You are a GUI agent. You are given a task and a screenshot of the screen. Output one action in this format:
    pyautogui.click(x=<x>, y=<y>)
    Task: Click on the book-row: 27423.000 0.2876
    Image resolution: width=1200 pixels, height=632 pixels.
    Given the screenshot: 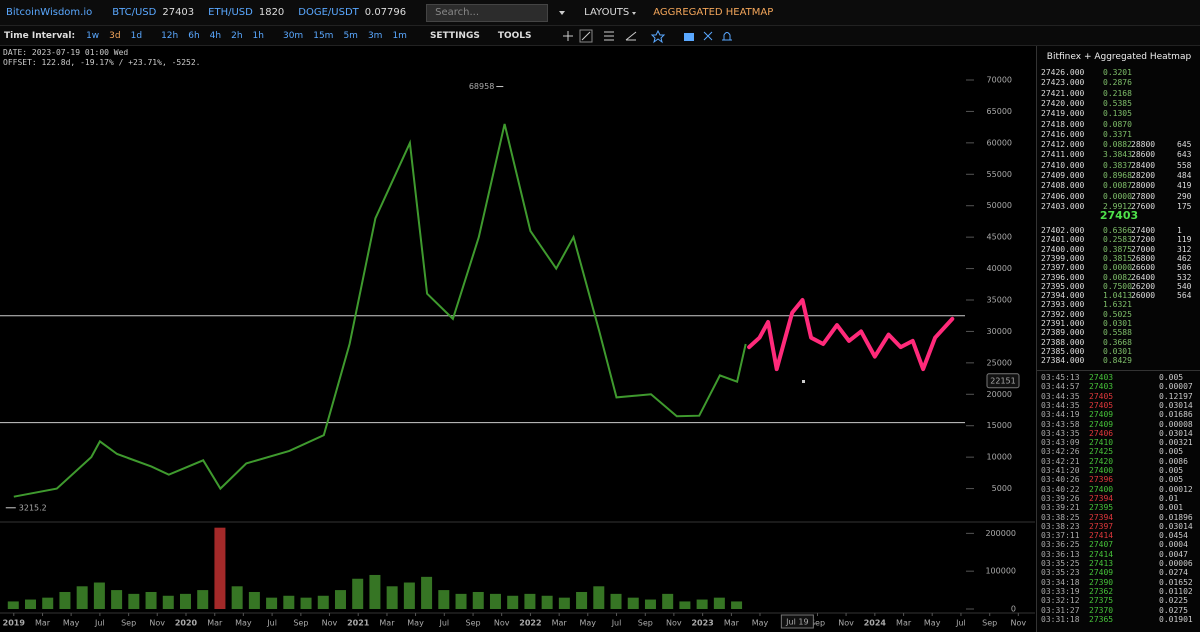 What is the action you would take?
    pyautogui.click(x=1120, y=83)
    